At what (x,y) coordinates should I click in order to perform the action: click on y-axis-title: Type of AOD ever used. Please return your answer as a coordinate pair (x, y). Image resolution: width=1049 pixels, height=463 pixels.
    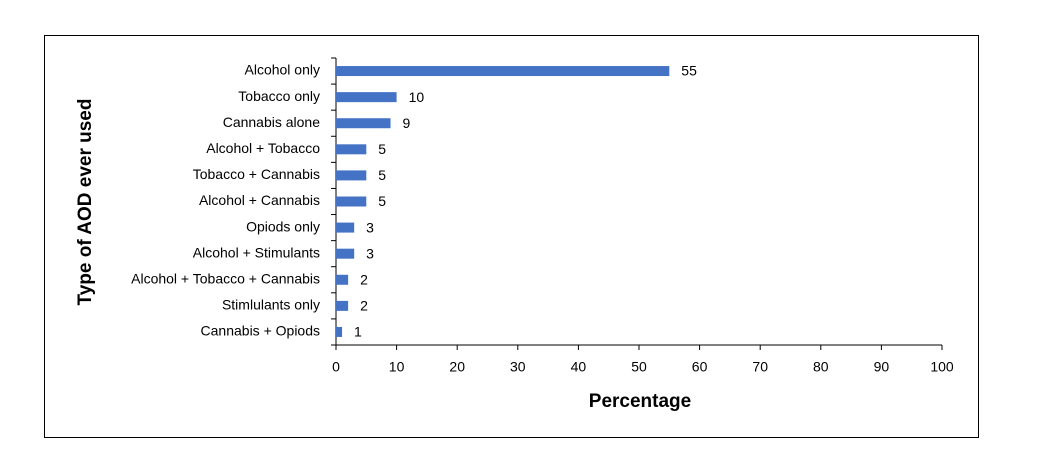
    Looking at the image, I should click on (85, 202).